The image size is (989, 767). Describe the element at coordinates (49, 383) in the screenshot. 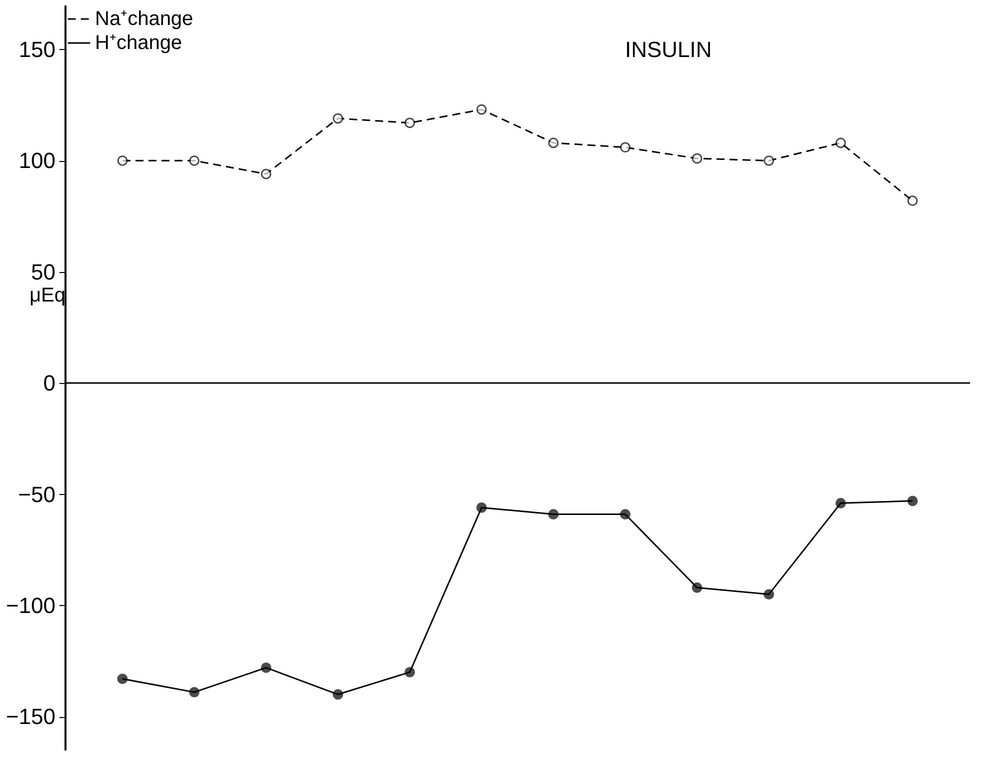

I see `y-tick-label: 0` at that location.